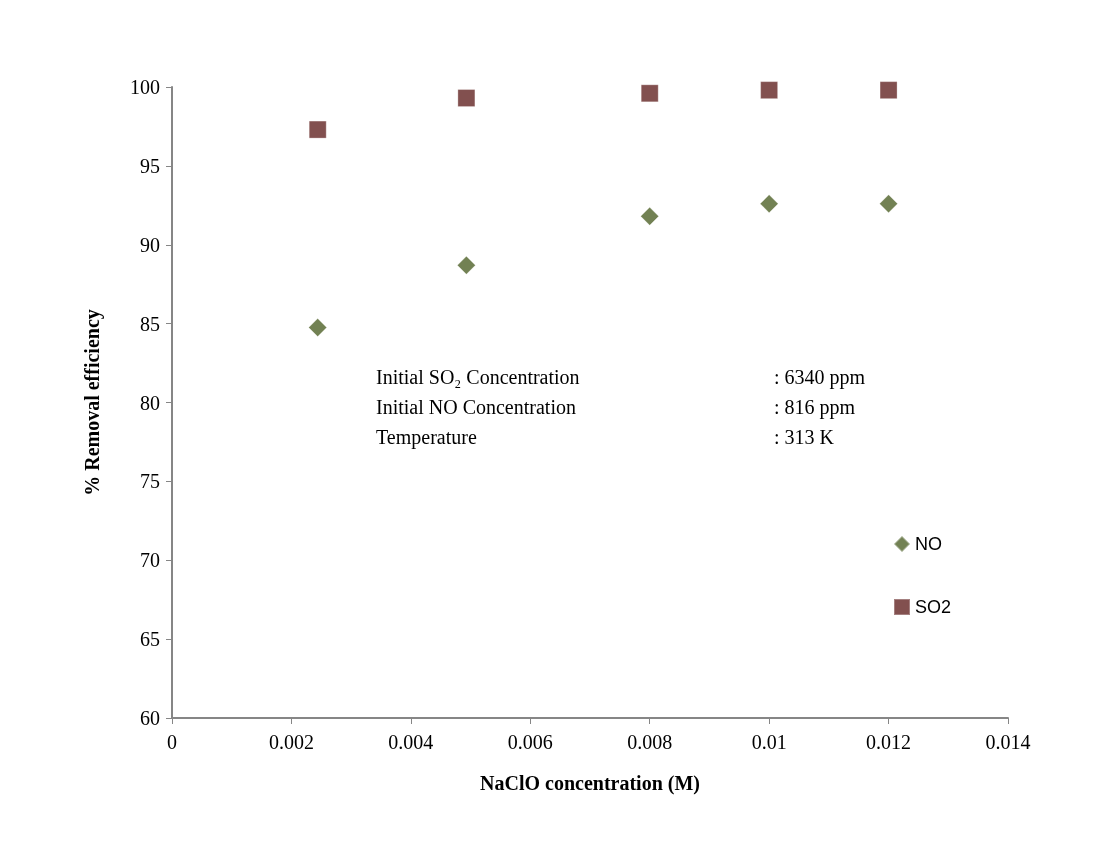 The height and width of the screenshot is (841, 1106). What do you see at coordinates (172, 742) in the screenshot?
I see `x-tick-label: 0` at bounding box center [172, 742].